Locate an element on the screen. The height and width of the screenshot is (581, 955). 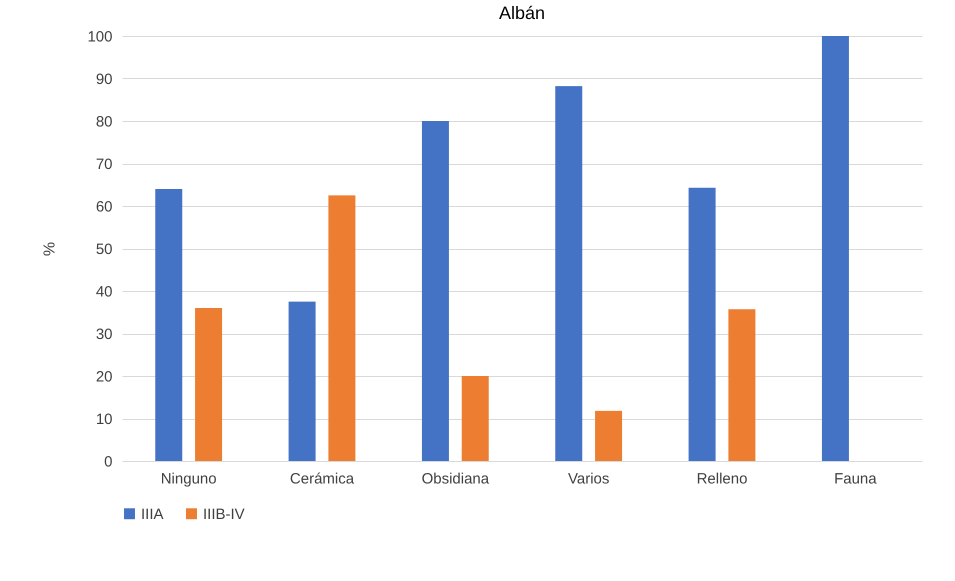
x-tick-label: Relleno is located at coordinates (722, 479).